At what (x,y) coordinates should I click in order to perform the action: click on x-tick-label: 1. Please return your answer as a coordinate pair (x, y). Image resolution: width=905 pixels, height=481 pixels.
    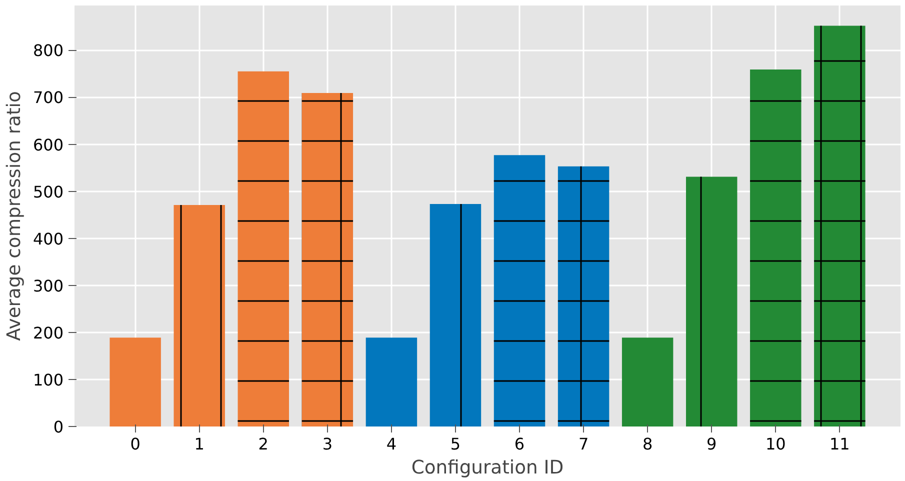
    Looking at the image, I should click on (199, 444).